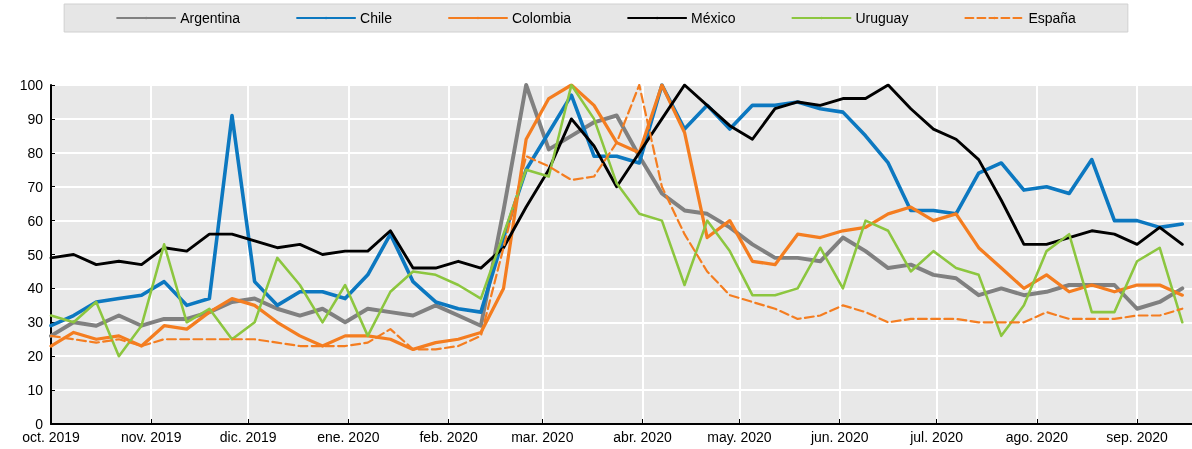  I want to click on y-tick-label: 60, so click(35, 220).